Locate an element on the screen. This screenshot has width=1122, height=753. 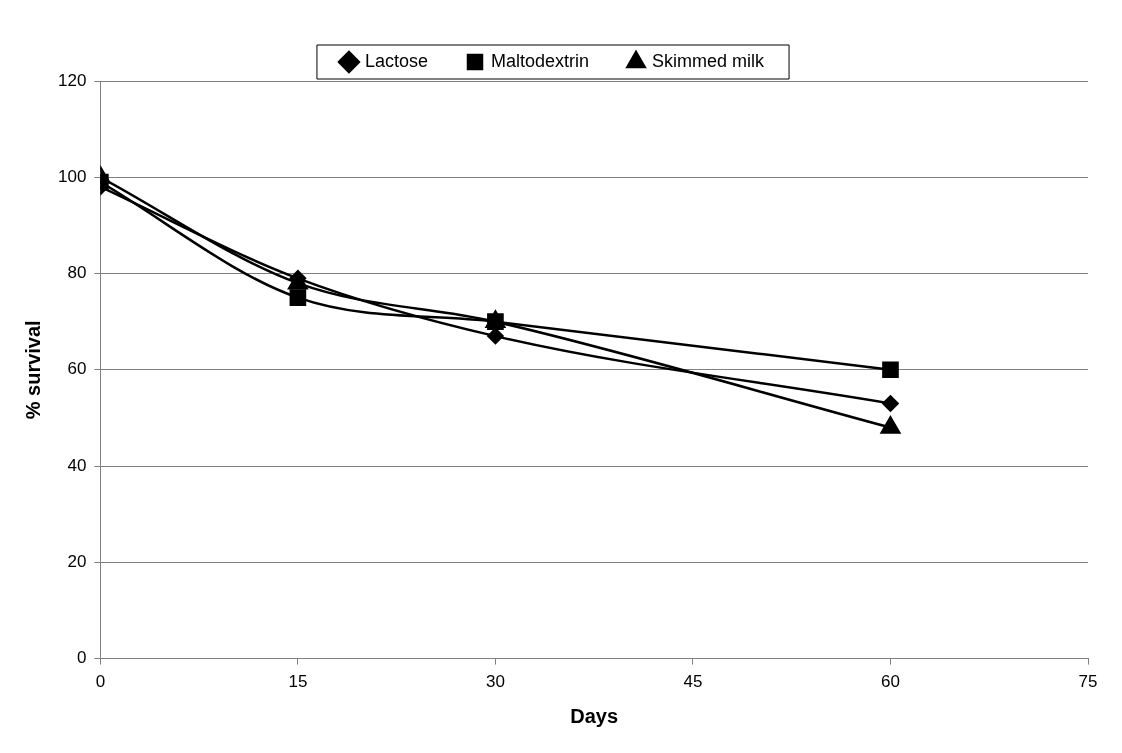
y-tick-label: 60 is located at coordinates (77, 369).